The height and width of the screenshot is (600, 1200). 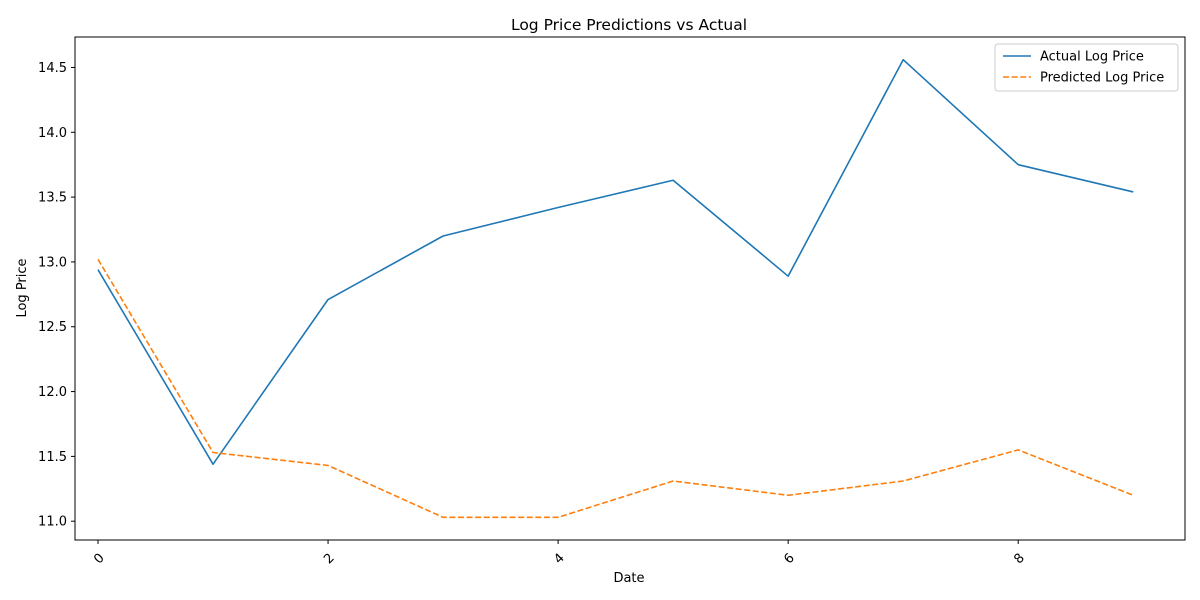 I want to click on legend-label-actual: Actual Log Price, so click(x=1092, y=57).